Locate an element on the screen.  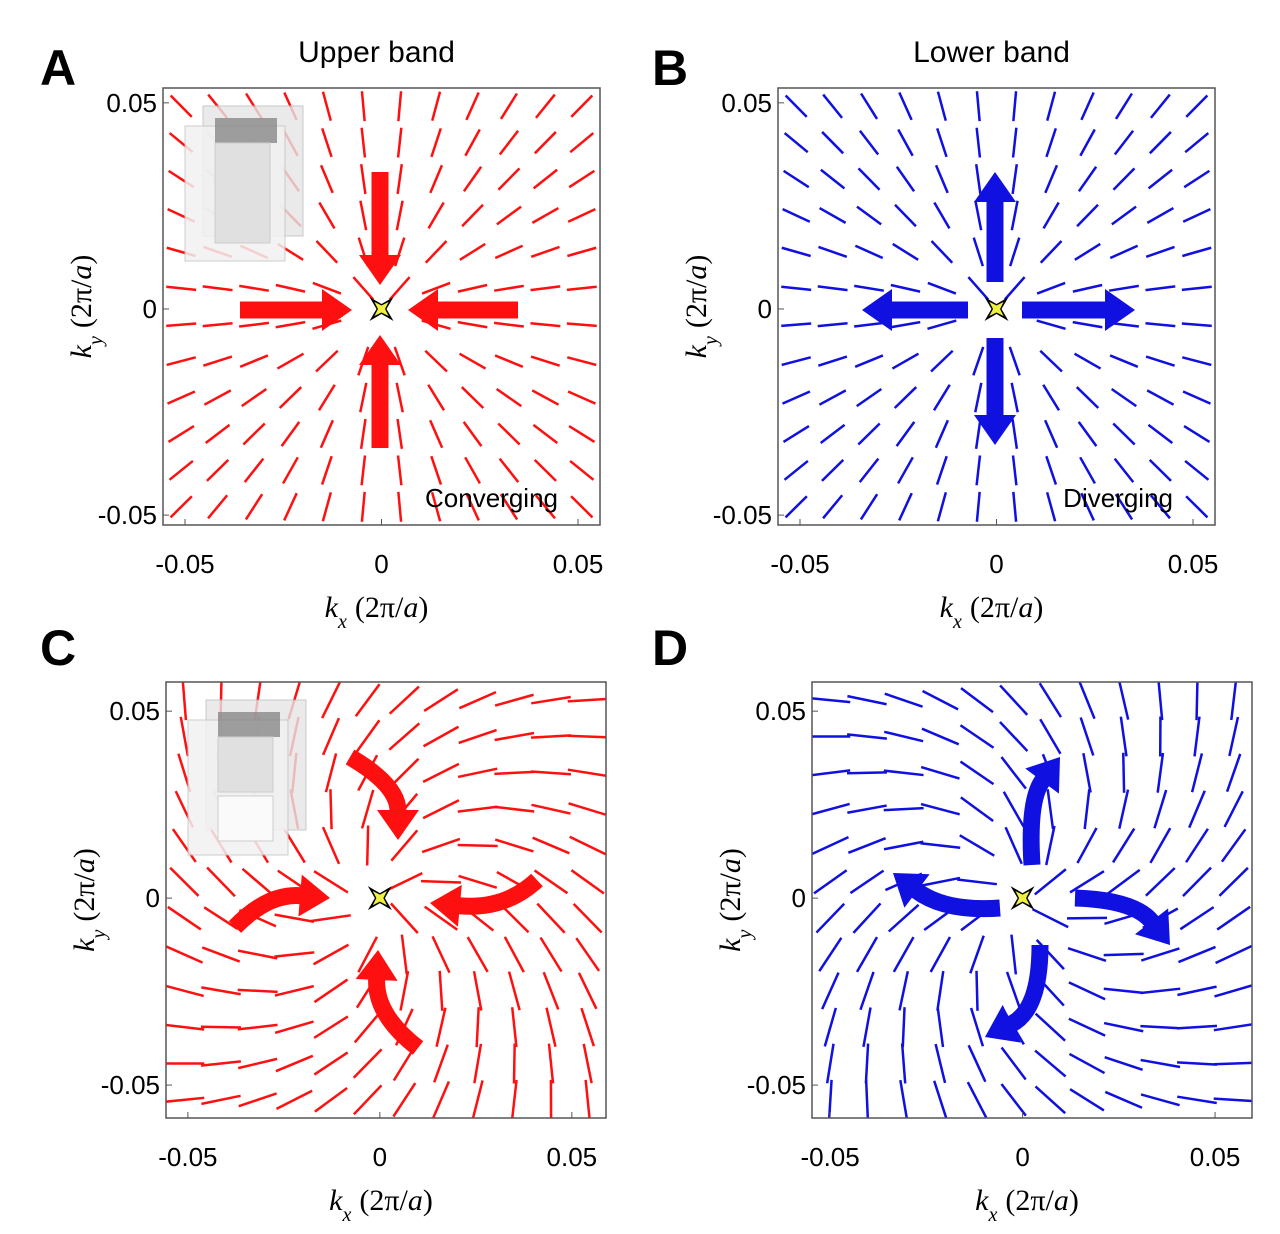
dirac-point-core is located at coordinates (379, 898).